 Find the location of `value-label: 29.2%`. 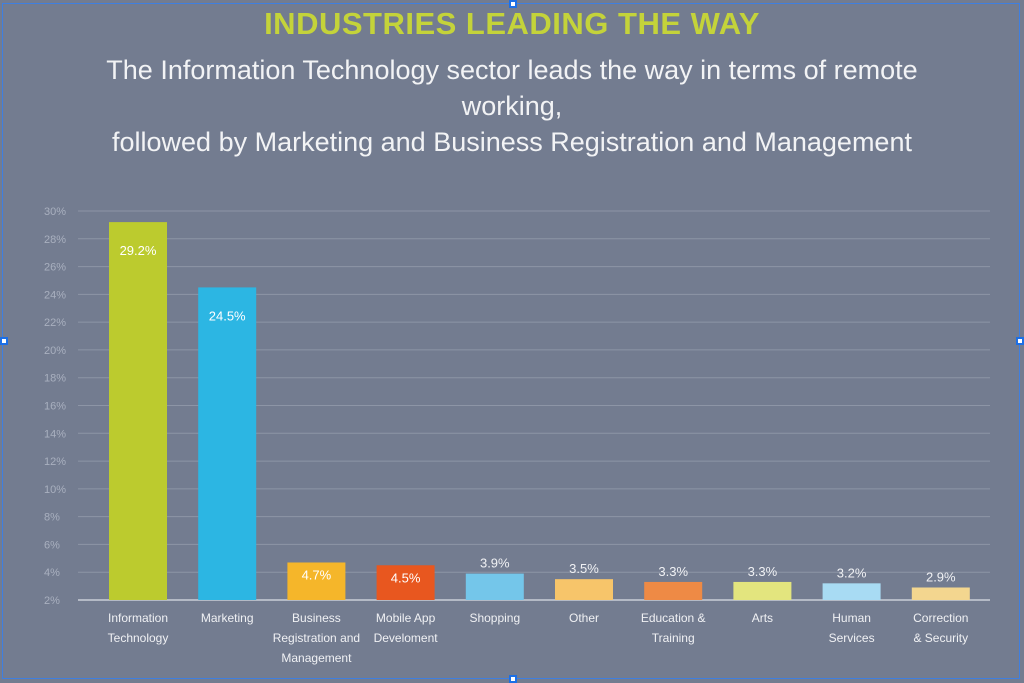

value-label: 29.2% is located at coordinates (138, 250).